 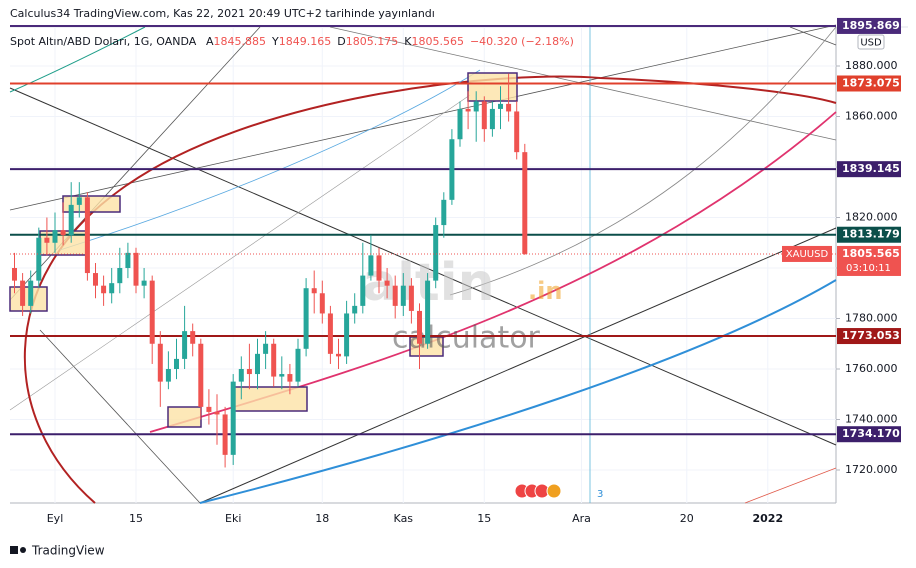 I want to click on ohlc-prefix: D, so click(x=341, y=41).